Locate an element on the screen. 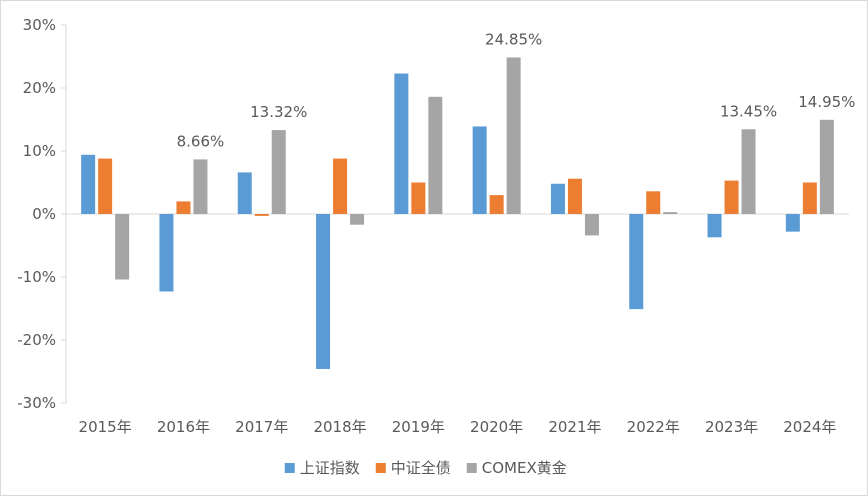 The height and width of the screenshot is (496, 868). y-tick-label: 10% is located at coordinates (39, 151).